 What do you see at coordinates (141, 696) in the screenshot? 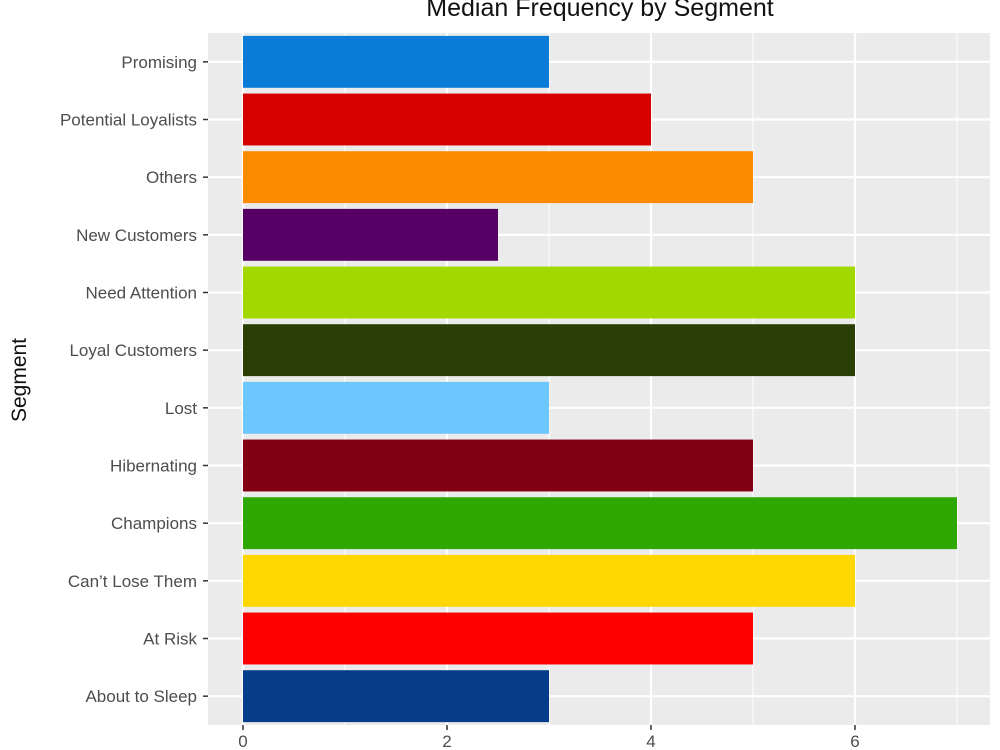
I see `y-tick-label: About to Sleep` at bounding box center [141, 696].